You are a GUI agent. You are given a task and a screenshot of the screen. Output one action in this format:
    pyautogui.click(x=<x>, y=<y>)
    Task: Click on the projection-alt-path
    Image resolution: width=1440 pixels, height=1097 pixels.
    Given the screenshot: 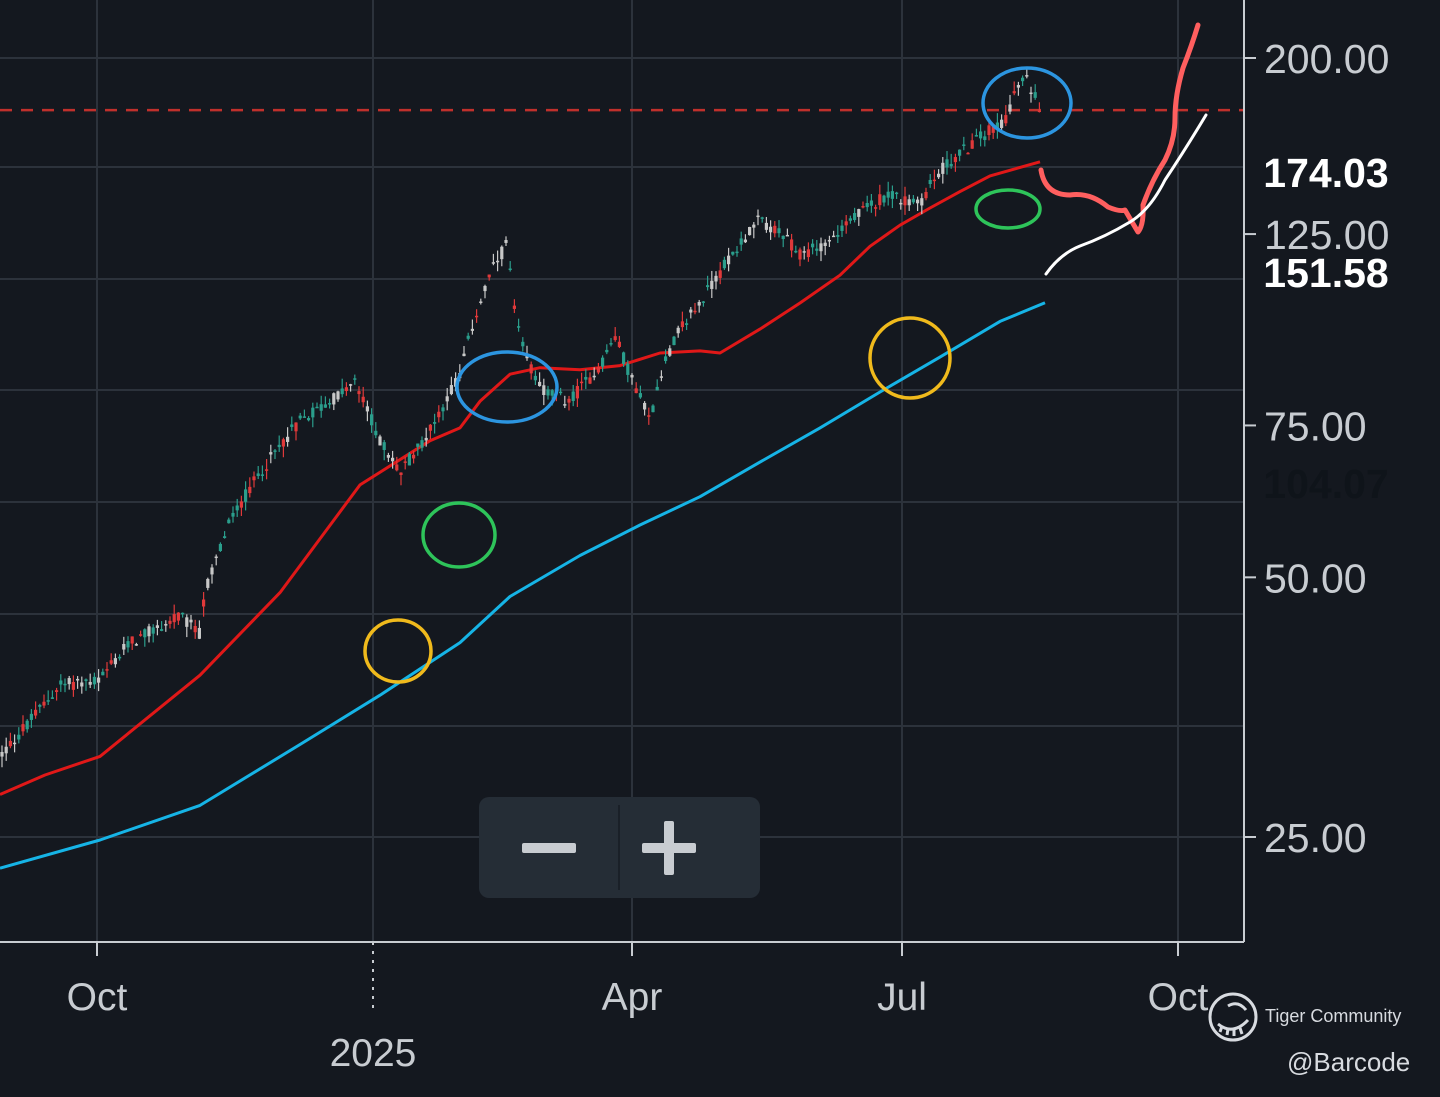 What is the action you would take?
    pyautogui.click(x=1126, y=194)
    